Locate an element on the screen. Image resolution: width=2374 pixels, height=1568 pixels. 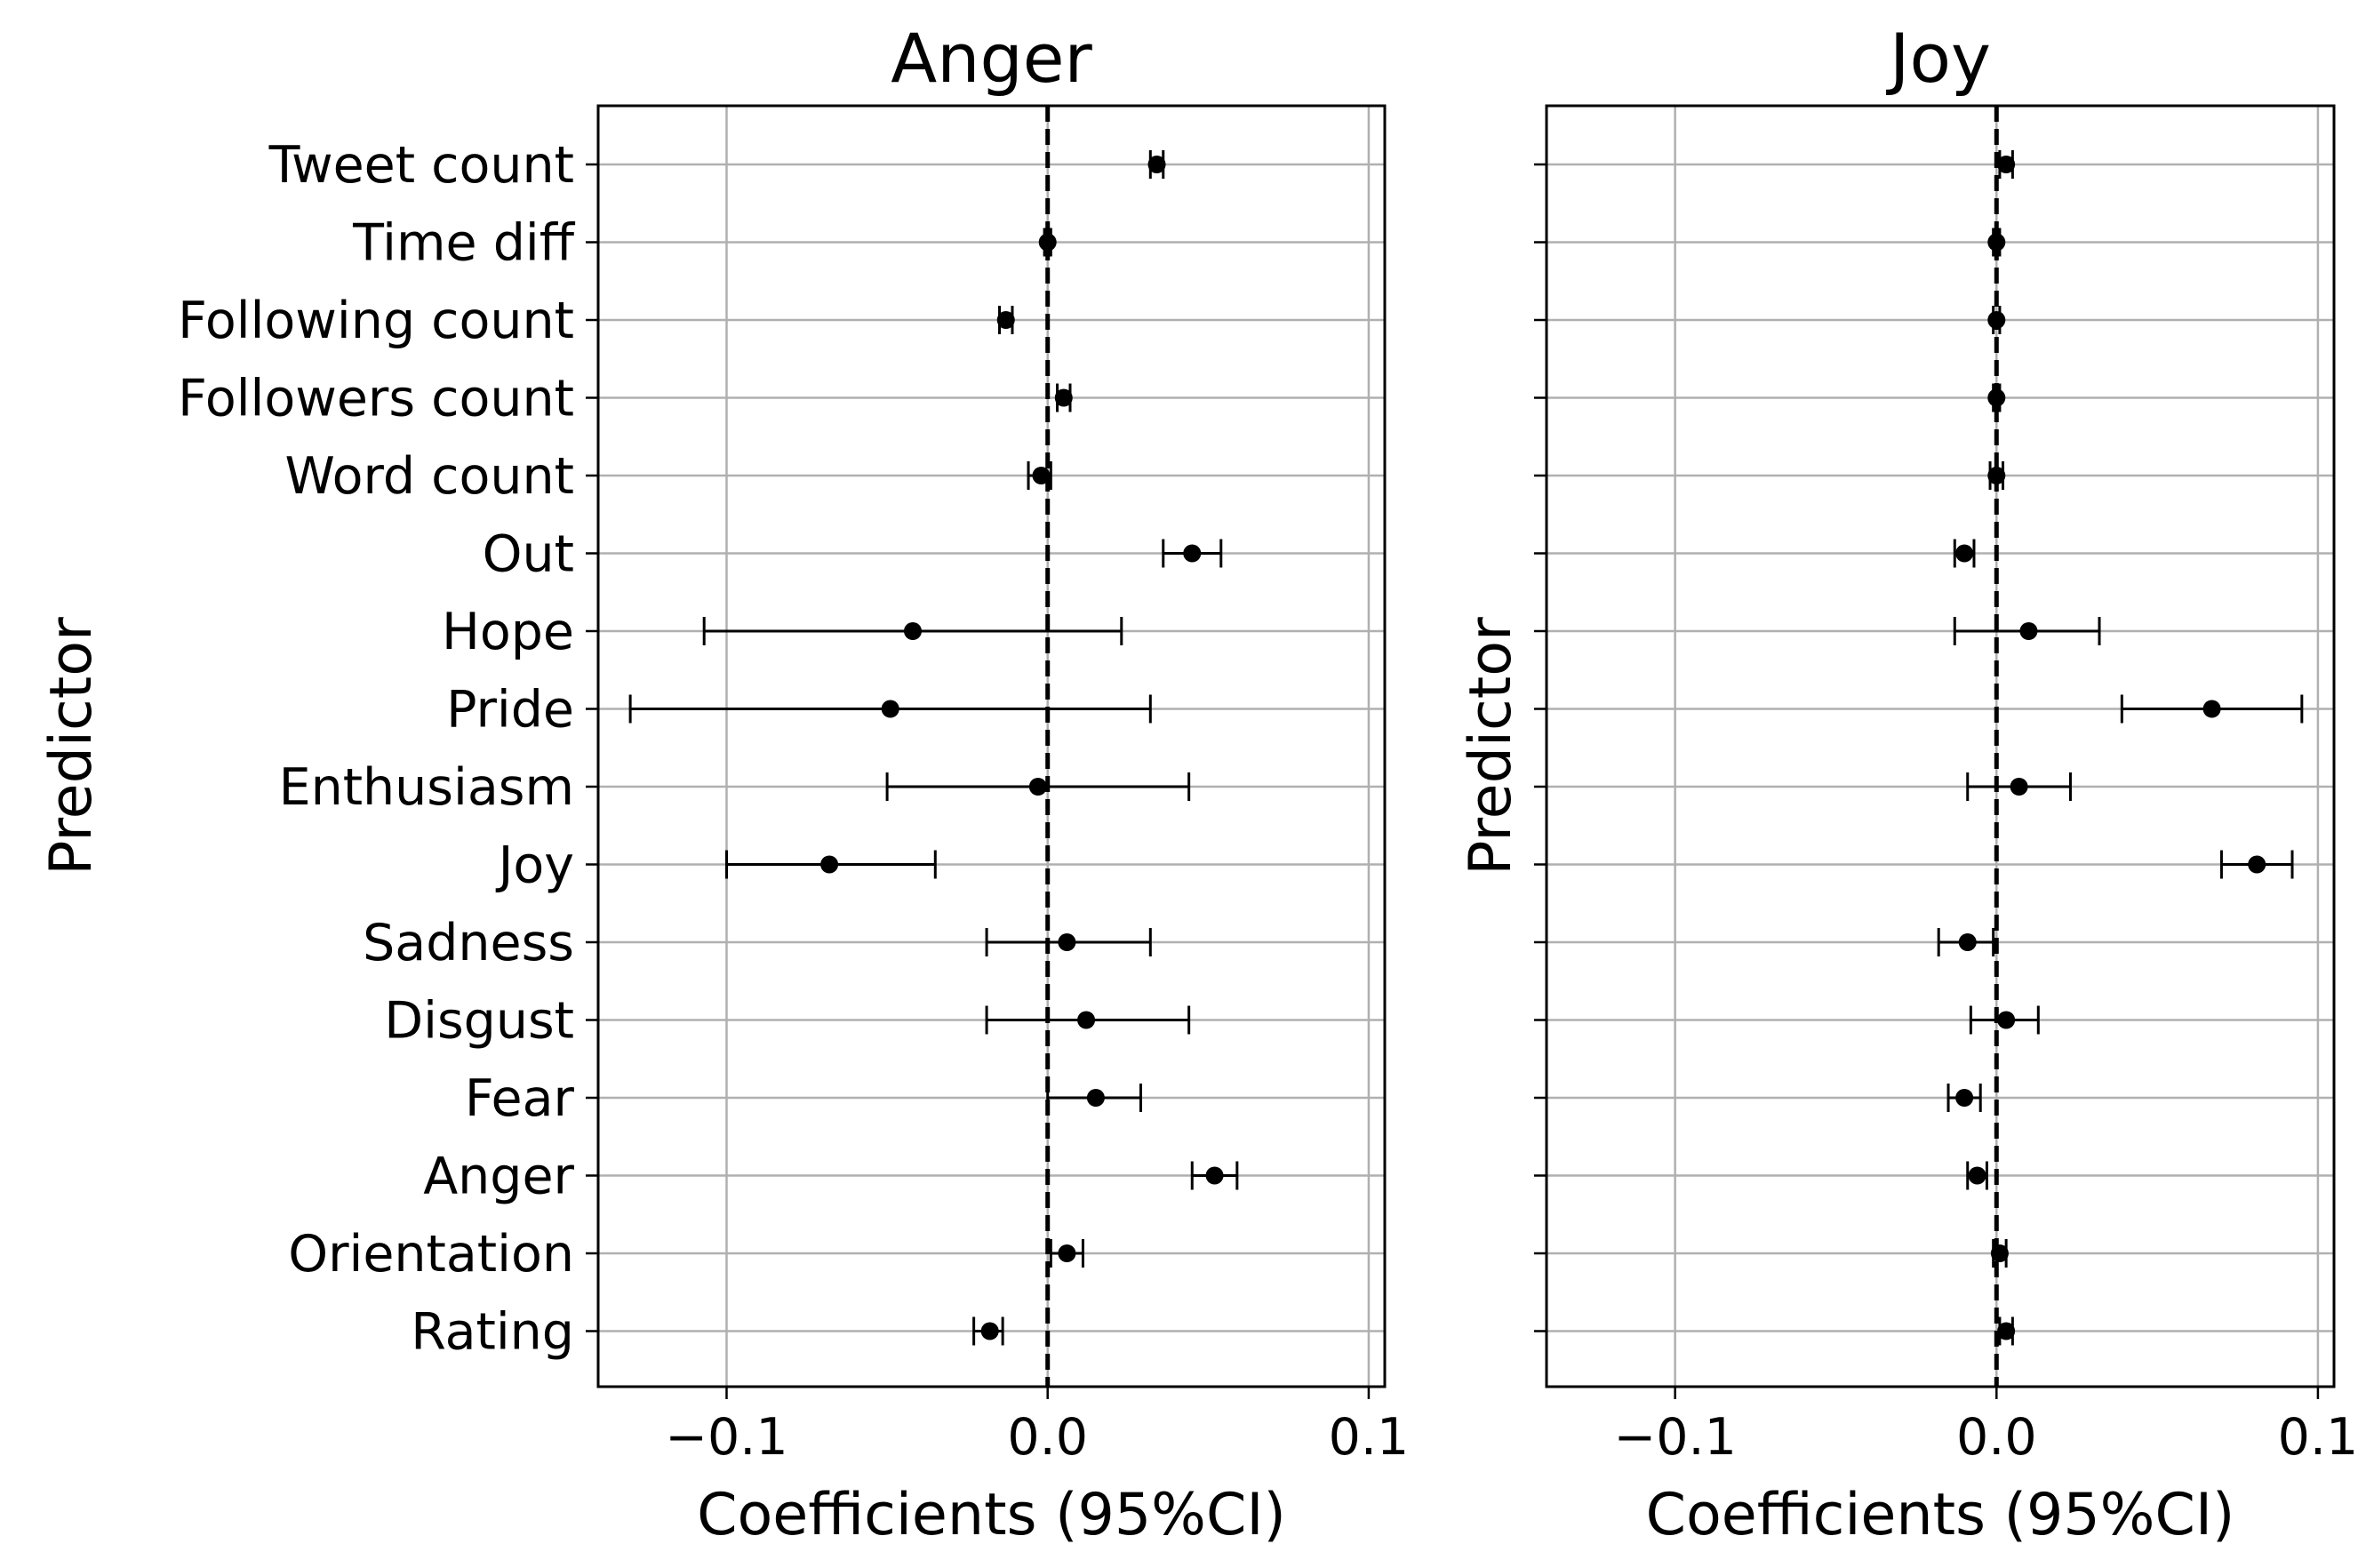
y-tick-label: Following count is located at coordinates (376, 321).